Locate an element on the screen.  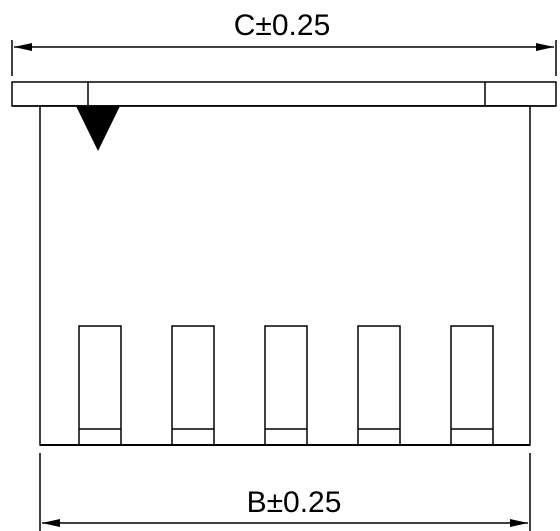
bottom-arrow-right is located at coordinates (519, 523).